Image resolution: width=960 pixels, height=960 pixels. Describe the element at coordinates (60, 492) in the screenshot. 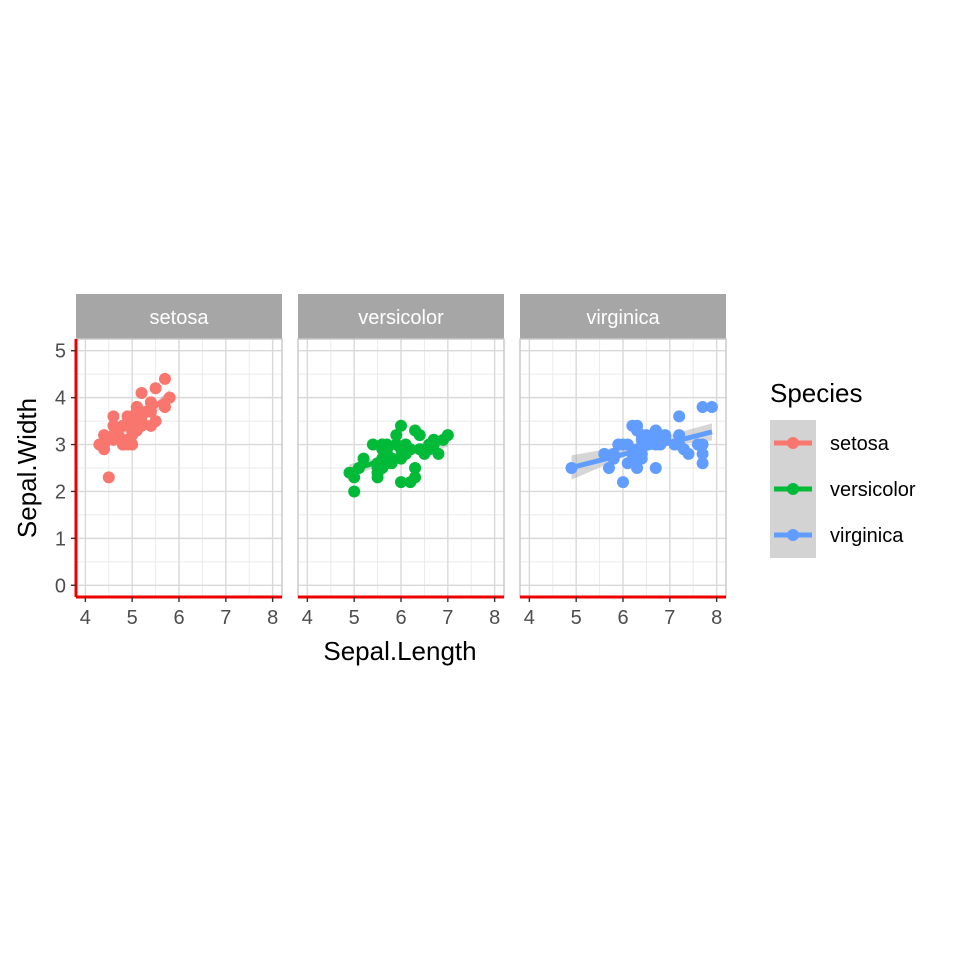

I see `y-tick-label: 2` at that location.